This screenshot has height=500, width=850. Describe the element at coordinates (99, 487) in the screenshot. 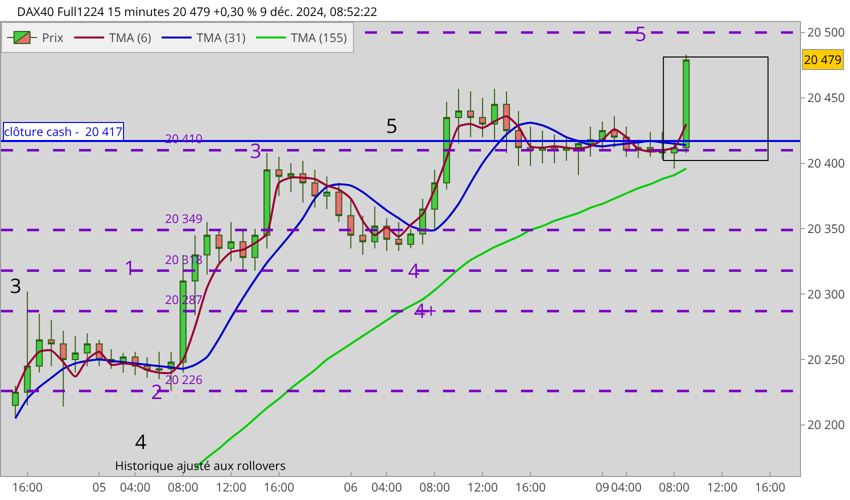

I see `x-tick-label: 05` at that location.